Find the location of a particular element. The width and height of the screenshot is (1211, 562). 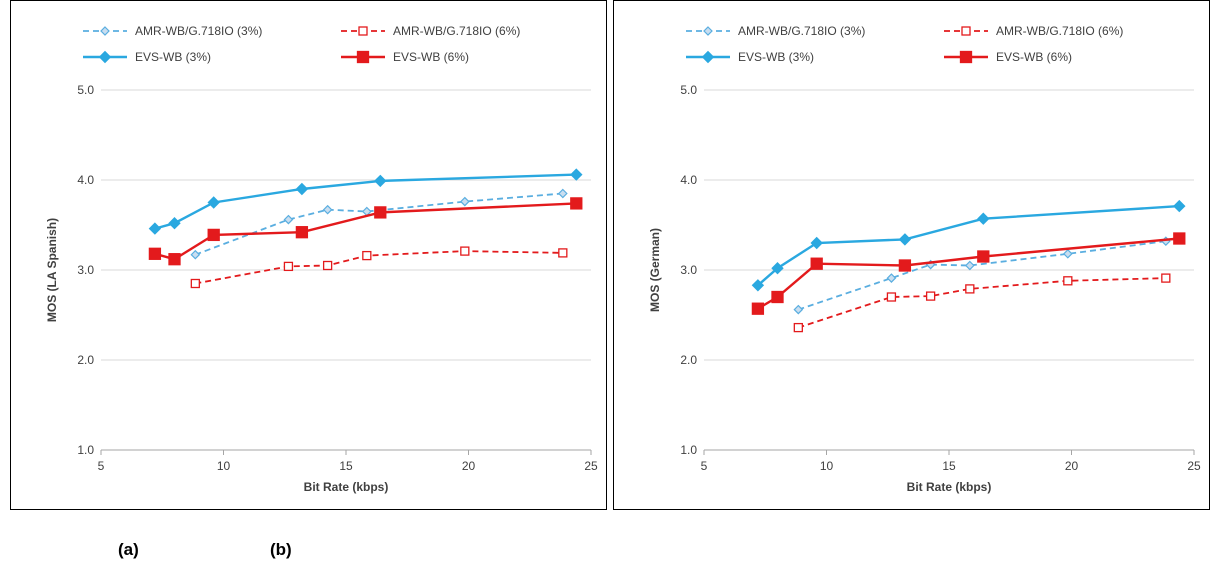

chart-a-ytick-label: 1.0 is located at coordinates (85, 450).